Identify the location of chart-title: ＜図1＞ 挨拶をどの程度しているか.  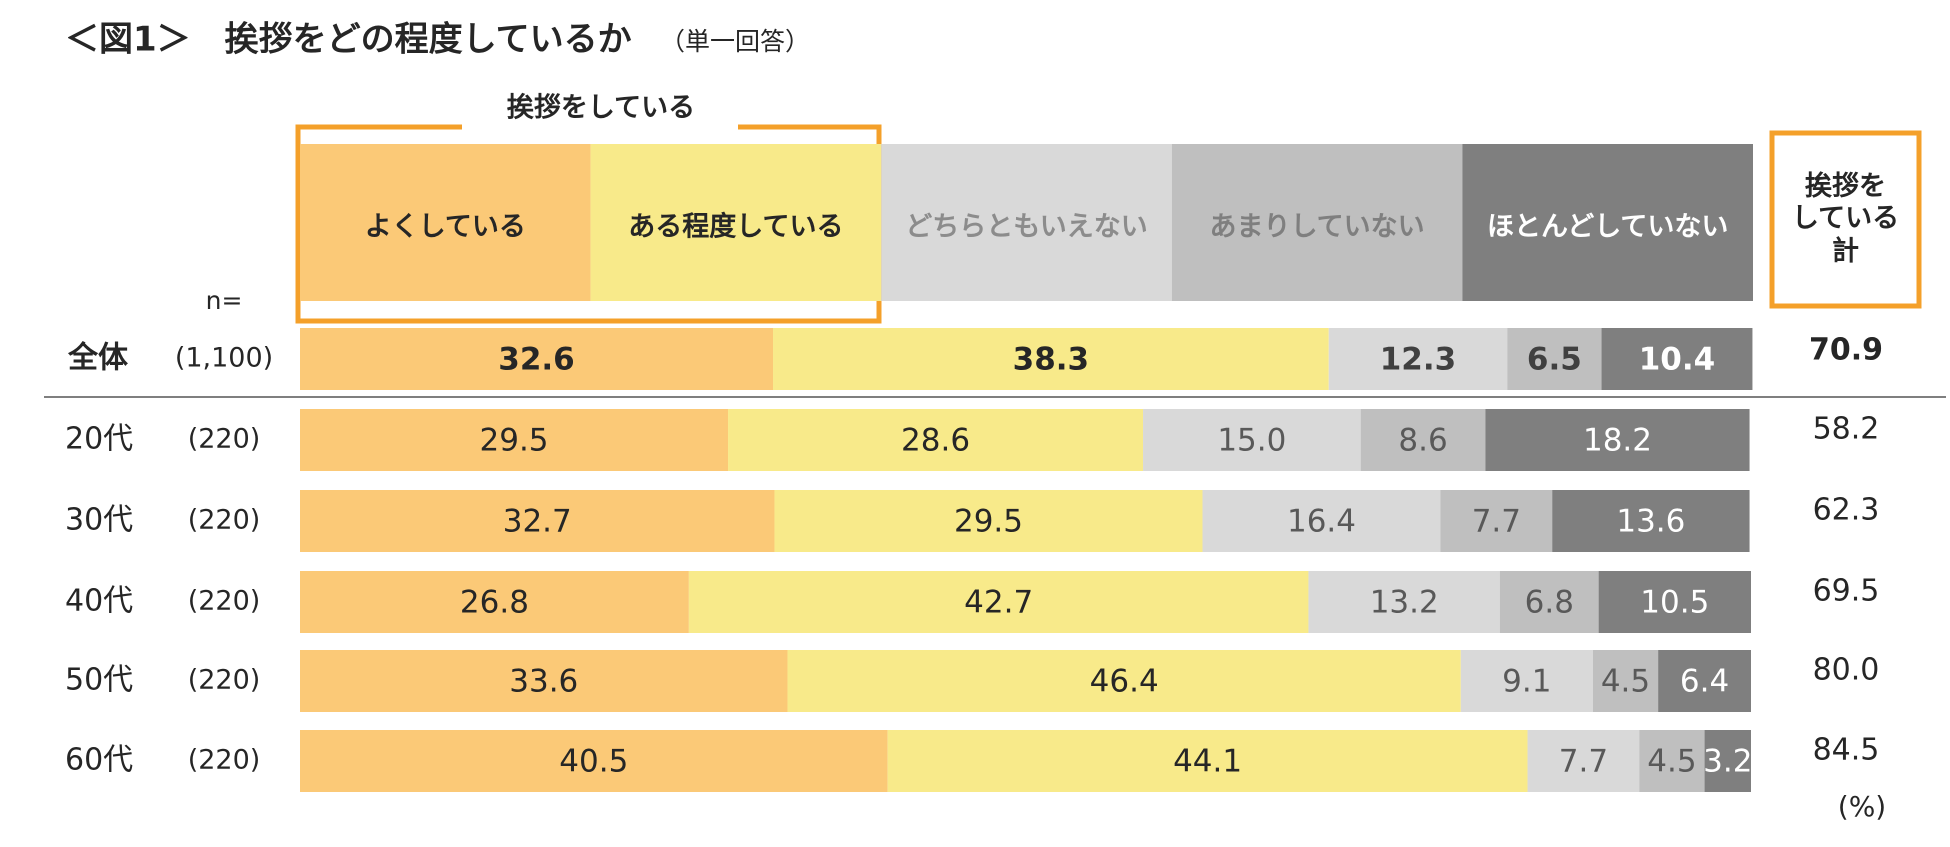
(348, 40).